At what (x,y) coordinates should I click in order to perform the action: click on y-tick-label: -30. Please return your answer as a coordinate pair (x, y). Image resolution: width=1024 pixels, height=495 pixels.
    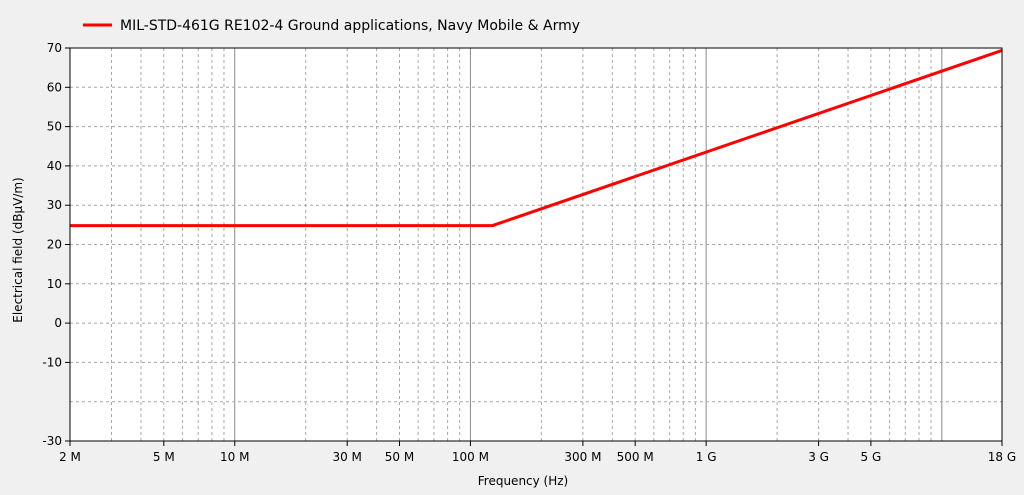
    Looking at the image, I should click on (52, 441).